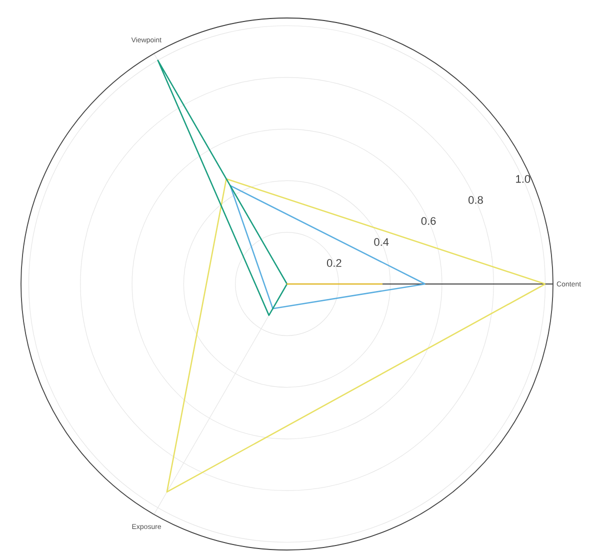  I want to click on y-tick-label: 0.2, so click(334, 263).